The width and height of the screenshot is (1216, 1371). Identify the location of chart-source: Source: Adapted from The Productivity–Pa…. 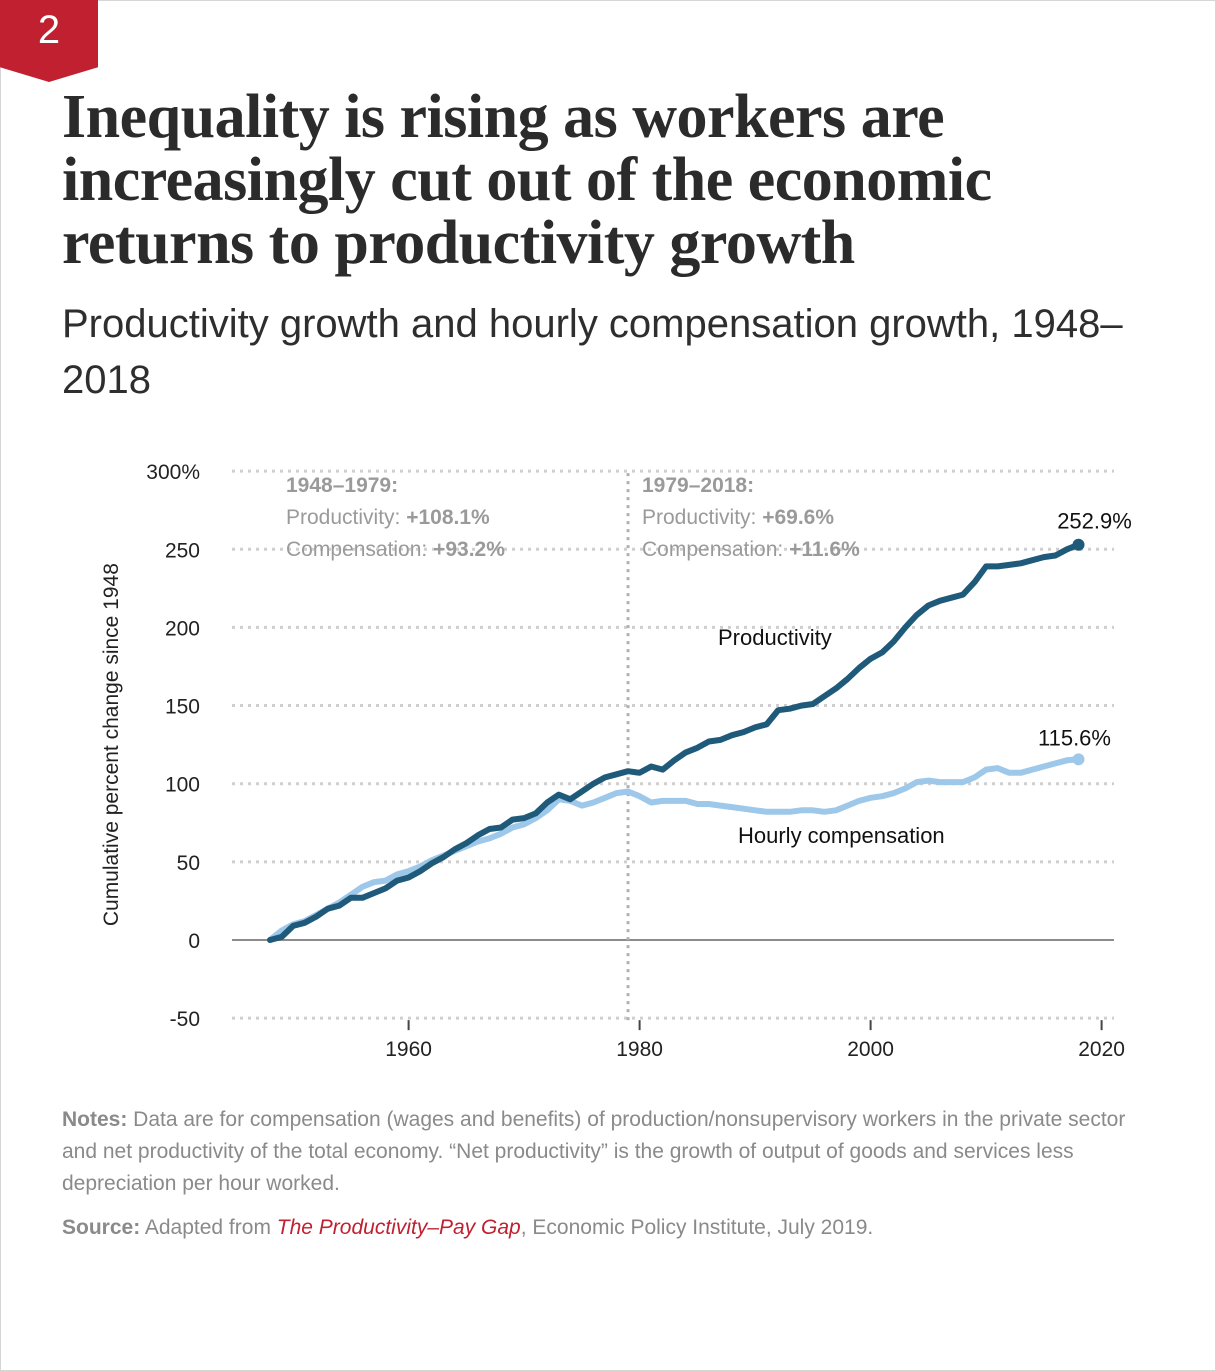
(468, 1227).